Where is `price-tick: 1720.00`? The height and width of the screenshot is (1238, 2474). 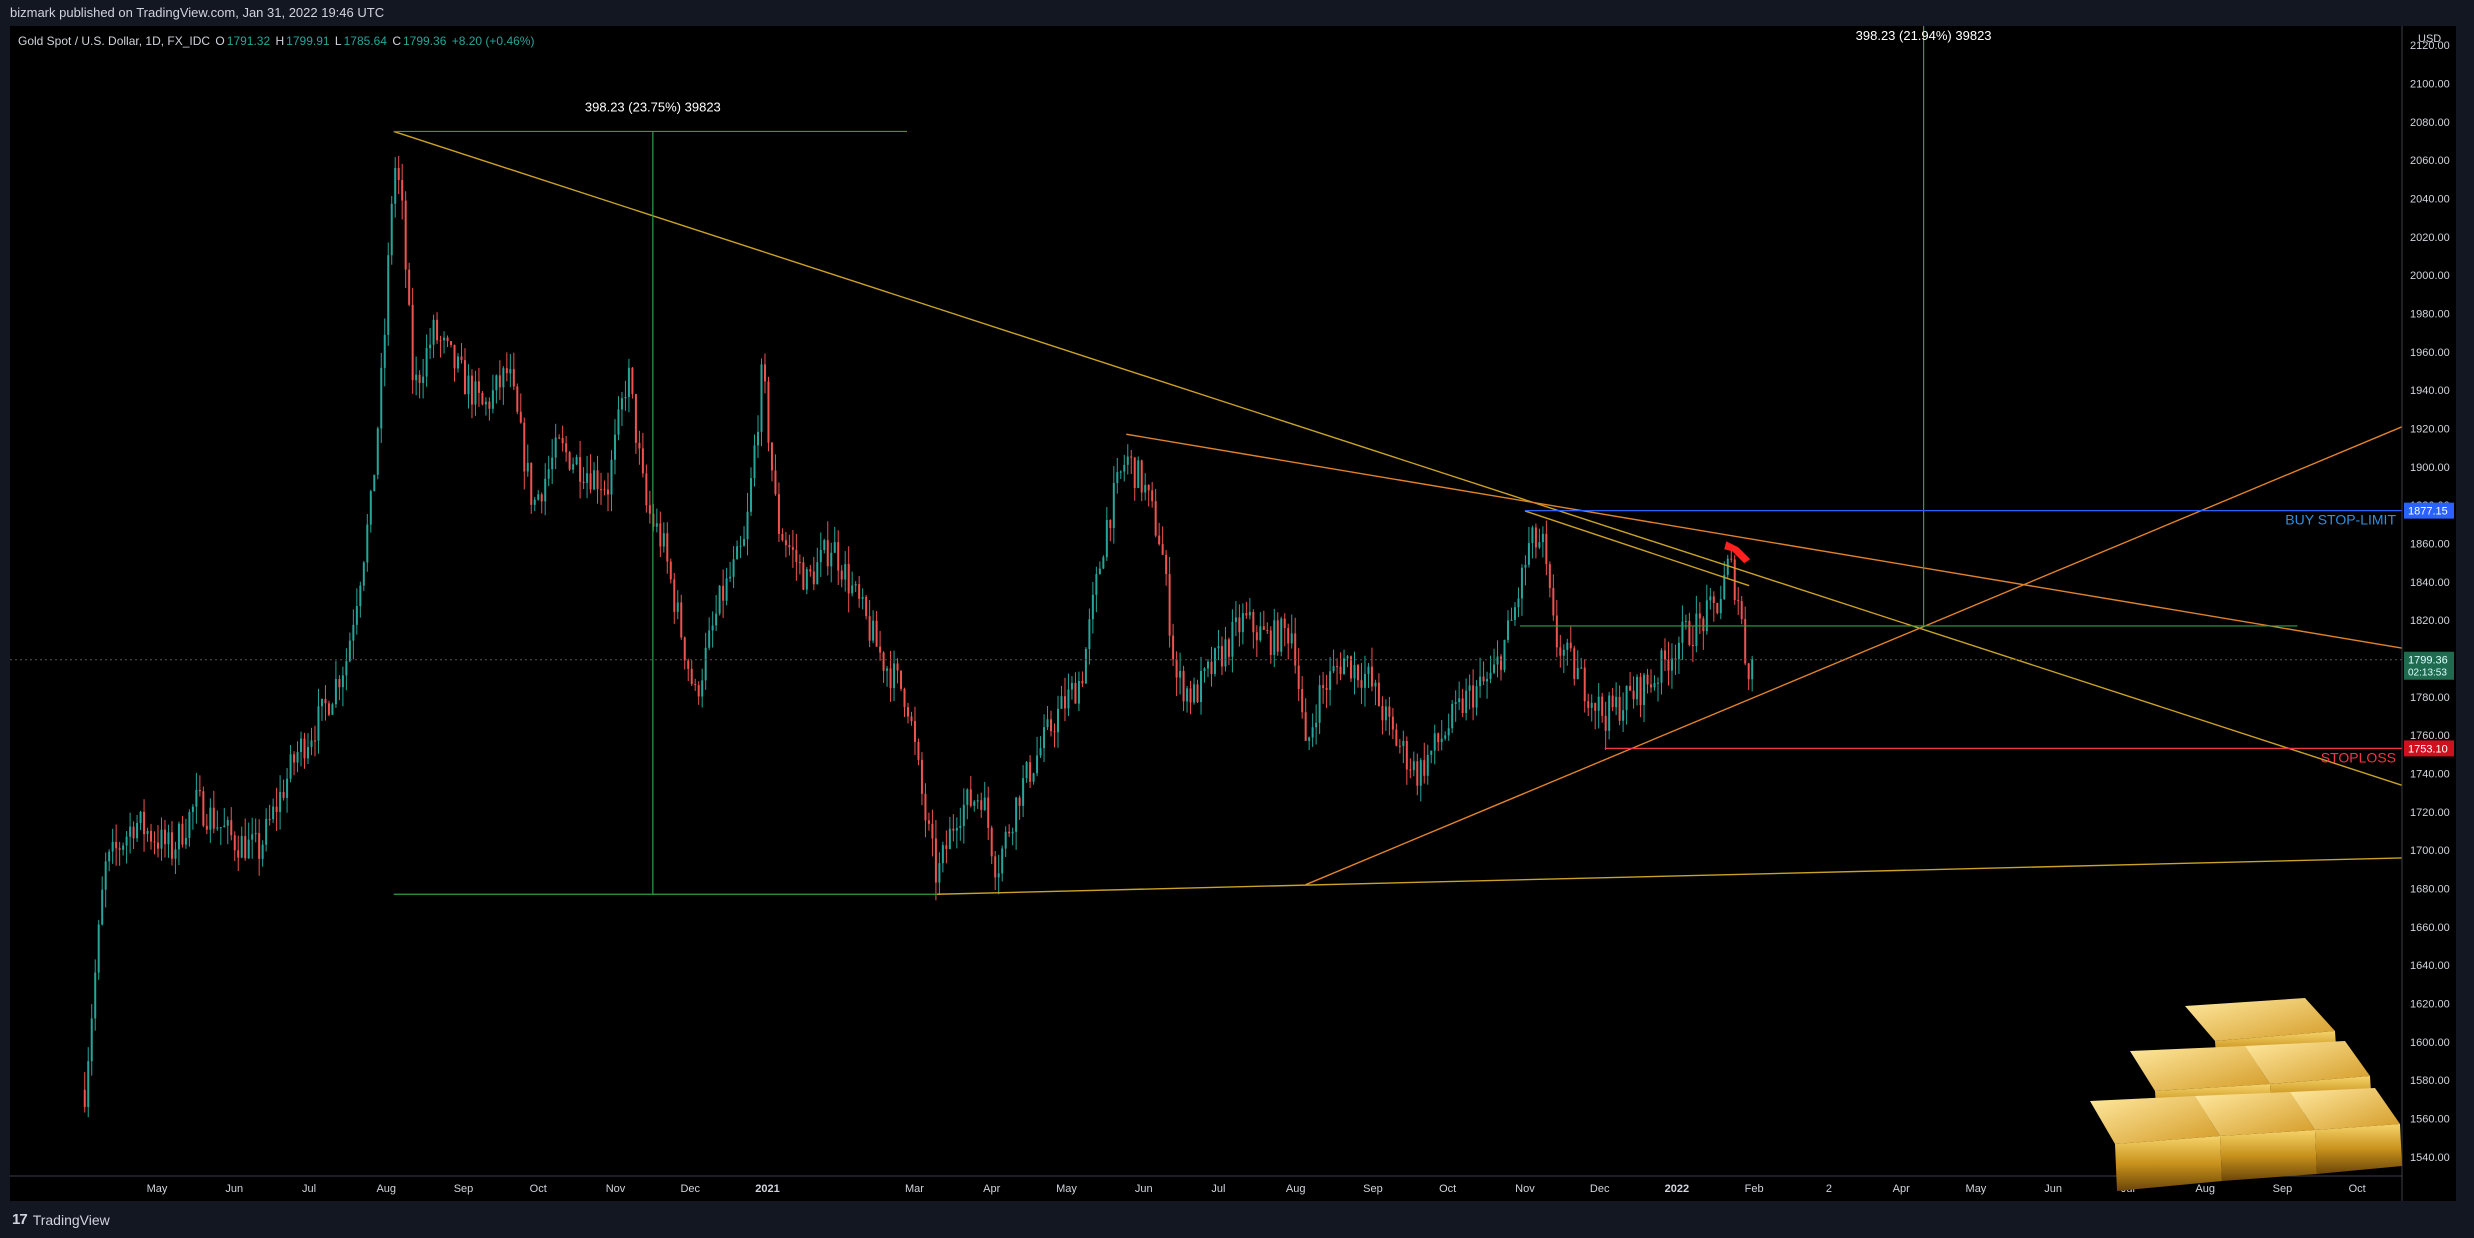 price-tick: 1720.00 is located at coordinates (2430, 813).